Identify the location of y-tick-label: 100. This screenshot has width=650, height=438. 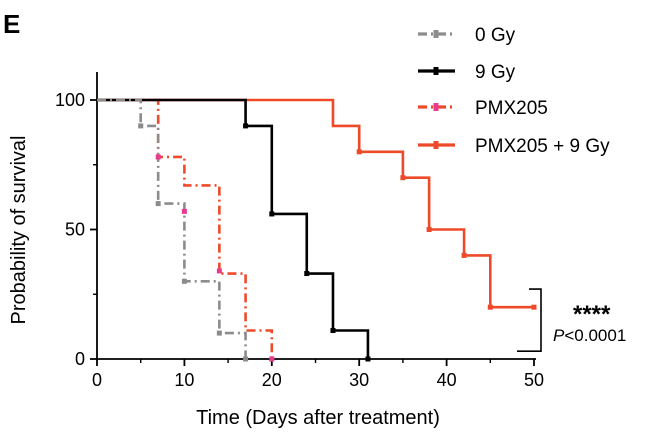
(70, 100).